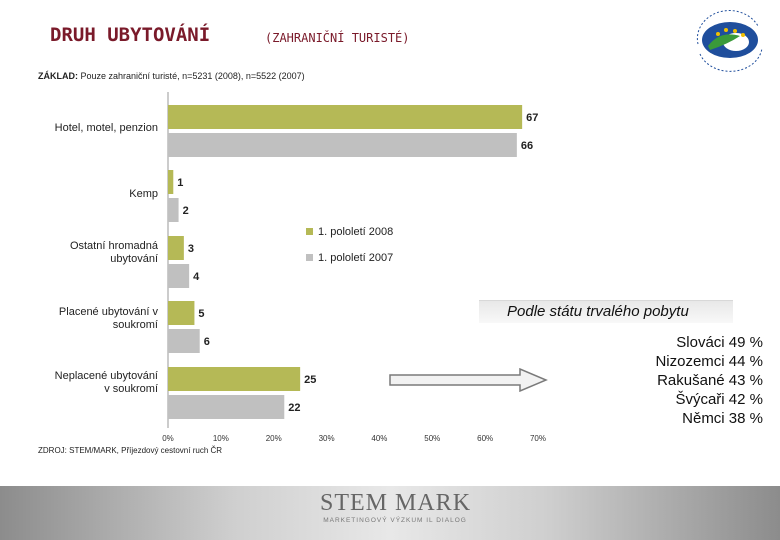  What do you see at coordinates (606, 311) in the screenshot?
I see `side-box-title: Podle státu trvalého pobytu` at bounding box center [606, 311].